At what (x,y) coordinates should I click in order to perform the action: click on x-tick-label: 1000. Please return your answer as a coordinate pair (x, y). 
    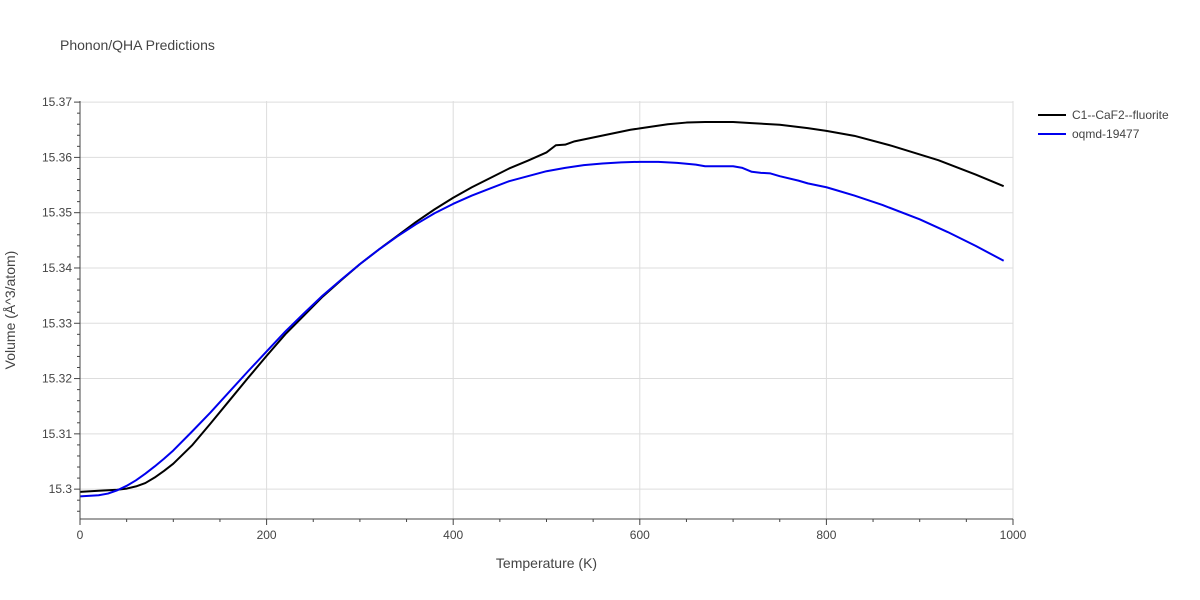
    Looking at the image, I should click on (1013, 535).